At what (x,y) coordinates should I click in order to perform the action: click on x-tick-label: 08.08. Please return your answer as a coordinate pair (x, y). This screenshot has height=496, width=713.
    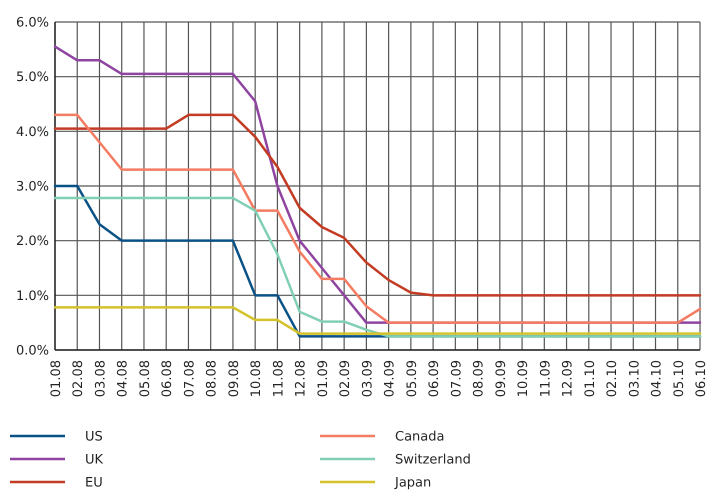
    Looking at the image, I should click on (212, 379).